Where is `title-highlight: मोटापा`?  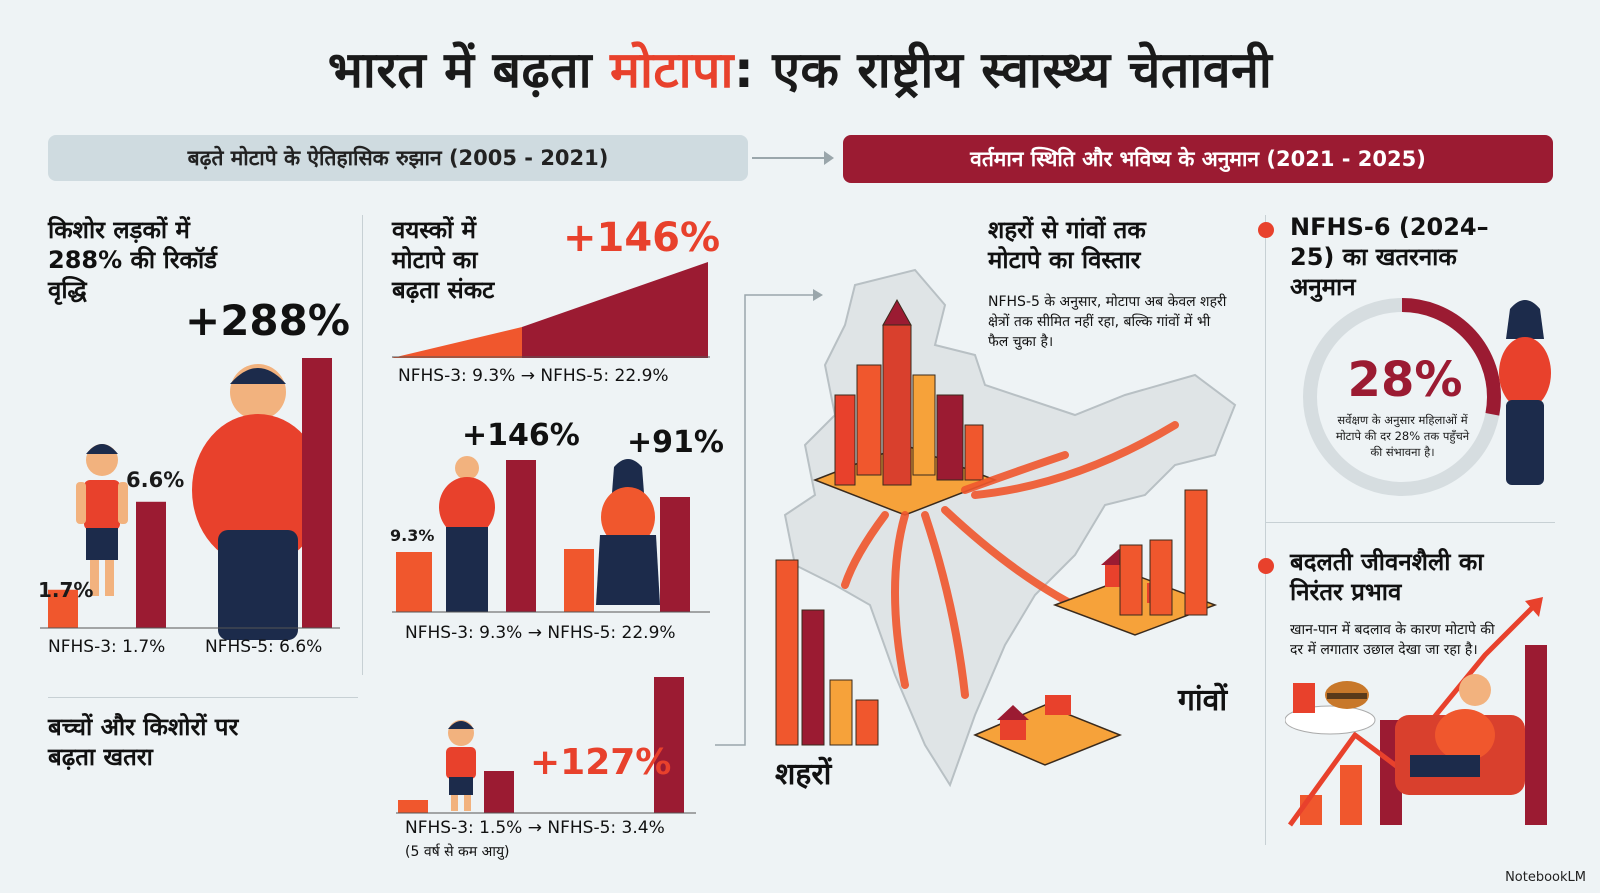 title-highlight: मोटापा is located at coordinates (672, 70).